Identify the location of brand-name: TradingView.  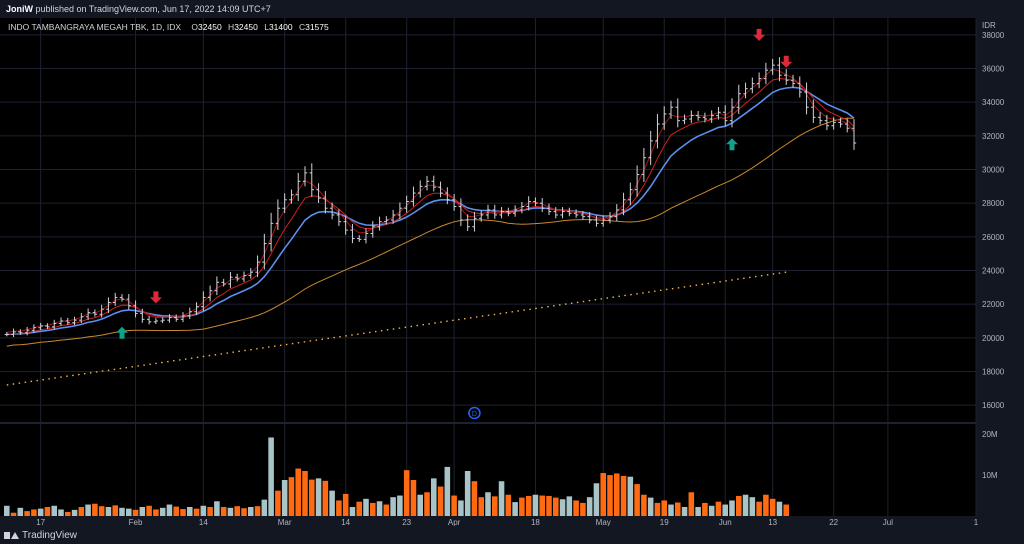
(50, 535).